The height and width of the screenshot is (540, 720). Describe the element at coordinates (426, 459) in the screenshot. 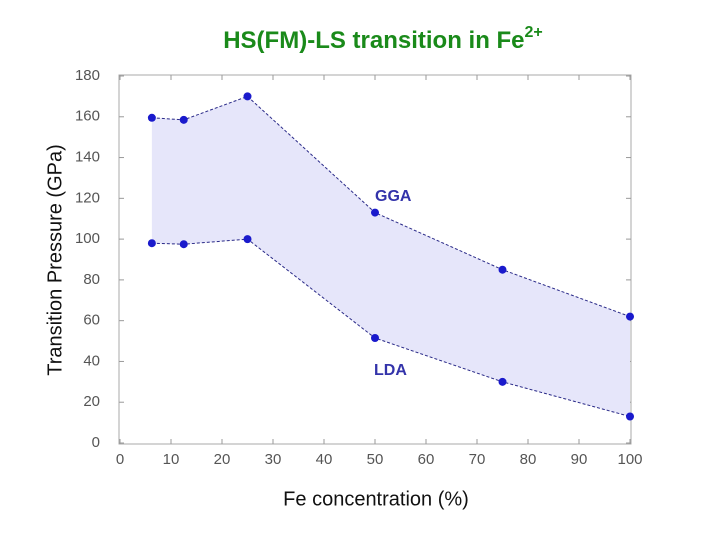

I see `x-tick-label: 60` at that location.